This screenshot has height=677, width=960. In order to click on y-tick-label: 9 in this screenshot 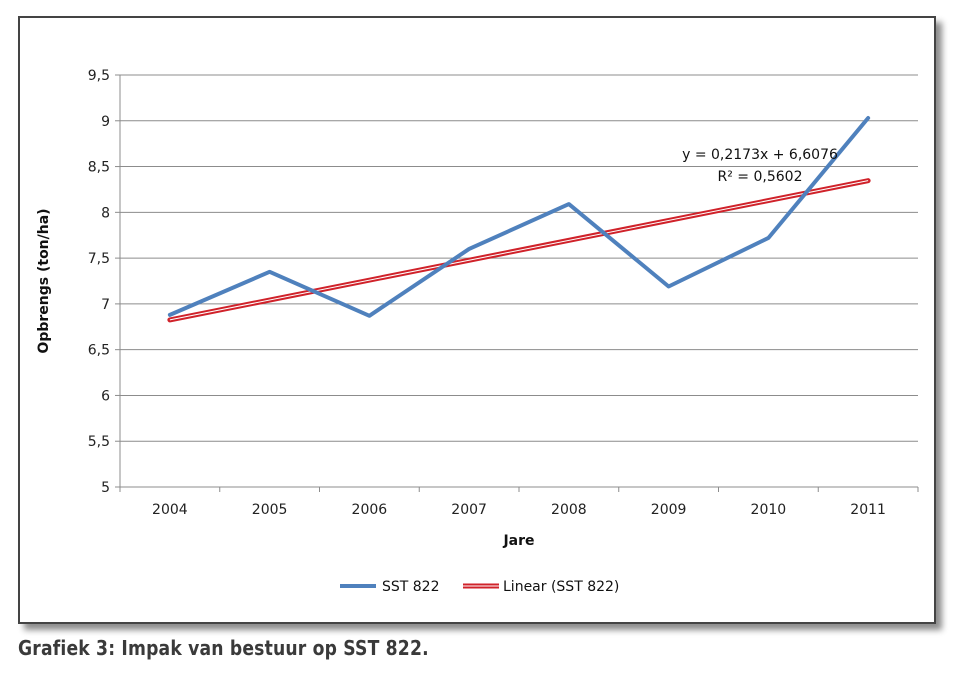, I will do `click(105, 122)`.